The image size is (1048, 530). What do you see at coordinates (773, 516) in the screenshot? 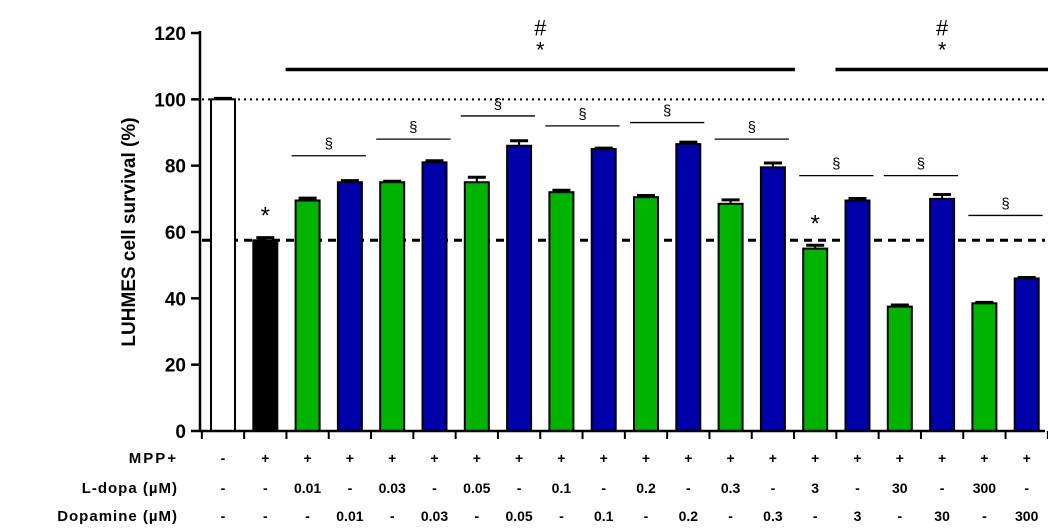
I see `treatment-cell: 0.3` at bounding box center [773, 516].